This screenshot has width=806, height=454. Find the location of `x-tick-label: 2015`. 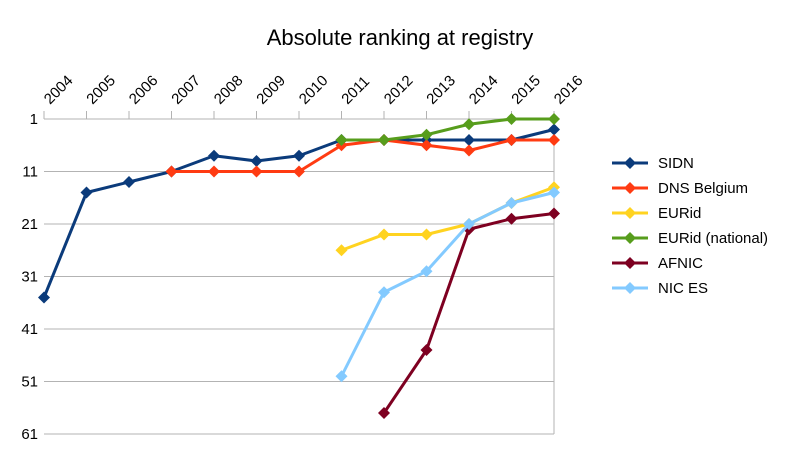

x-tick-label: 2015 is located at coordinates (526, 90).